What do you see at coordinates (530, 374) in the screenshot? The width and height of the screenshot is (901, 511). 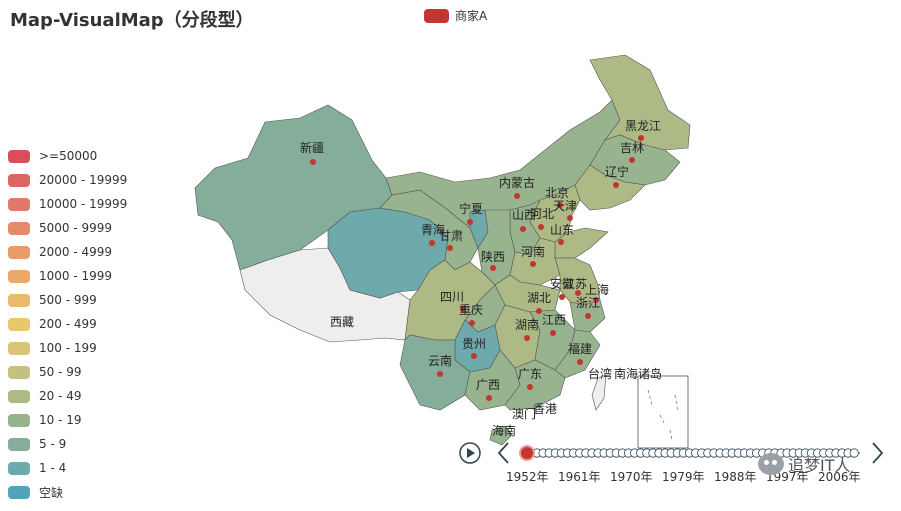 I see `label-guangdong: 广东` at bounding box center [530, 374].